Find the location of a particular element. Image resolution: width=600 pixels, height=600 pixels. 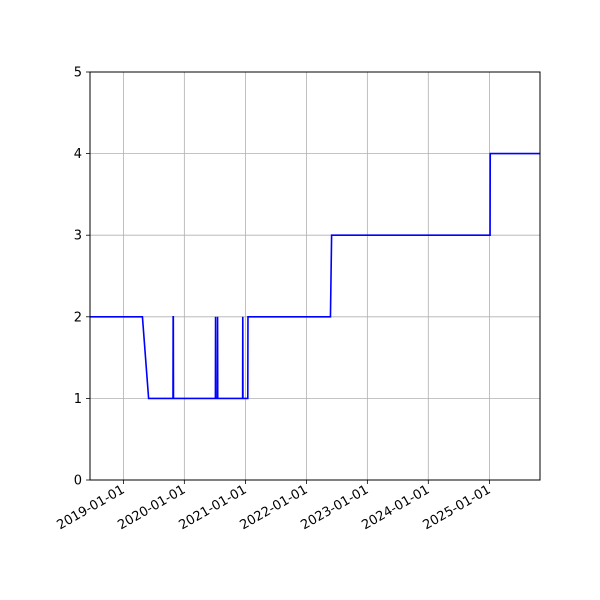

x-tick-label: 2024-01-01 is located at coordinates (395, 507).